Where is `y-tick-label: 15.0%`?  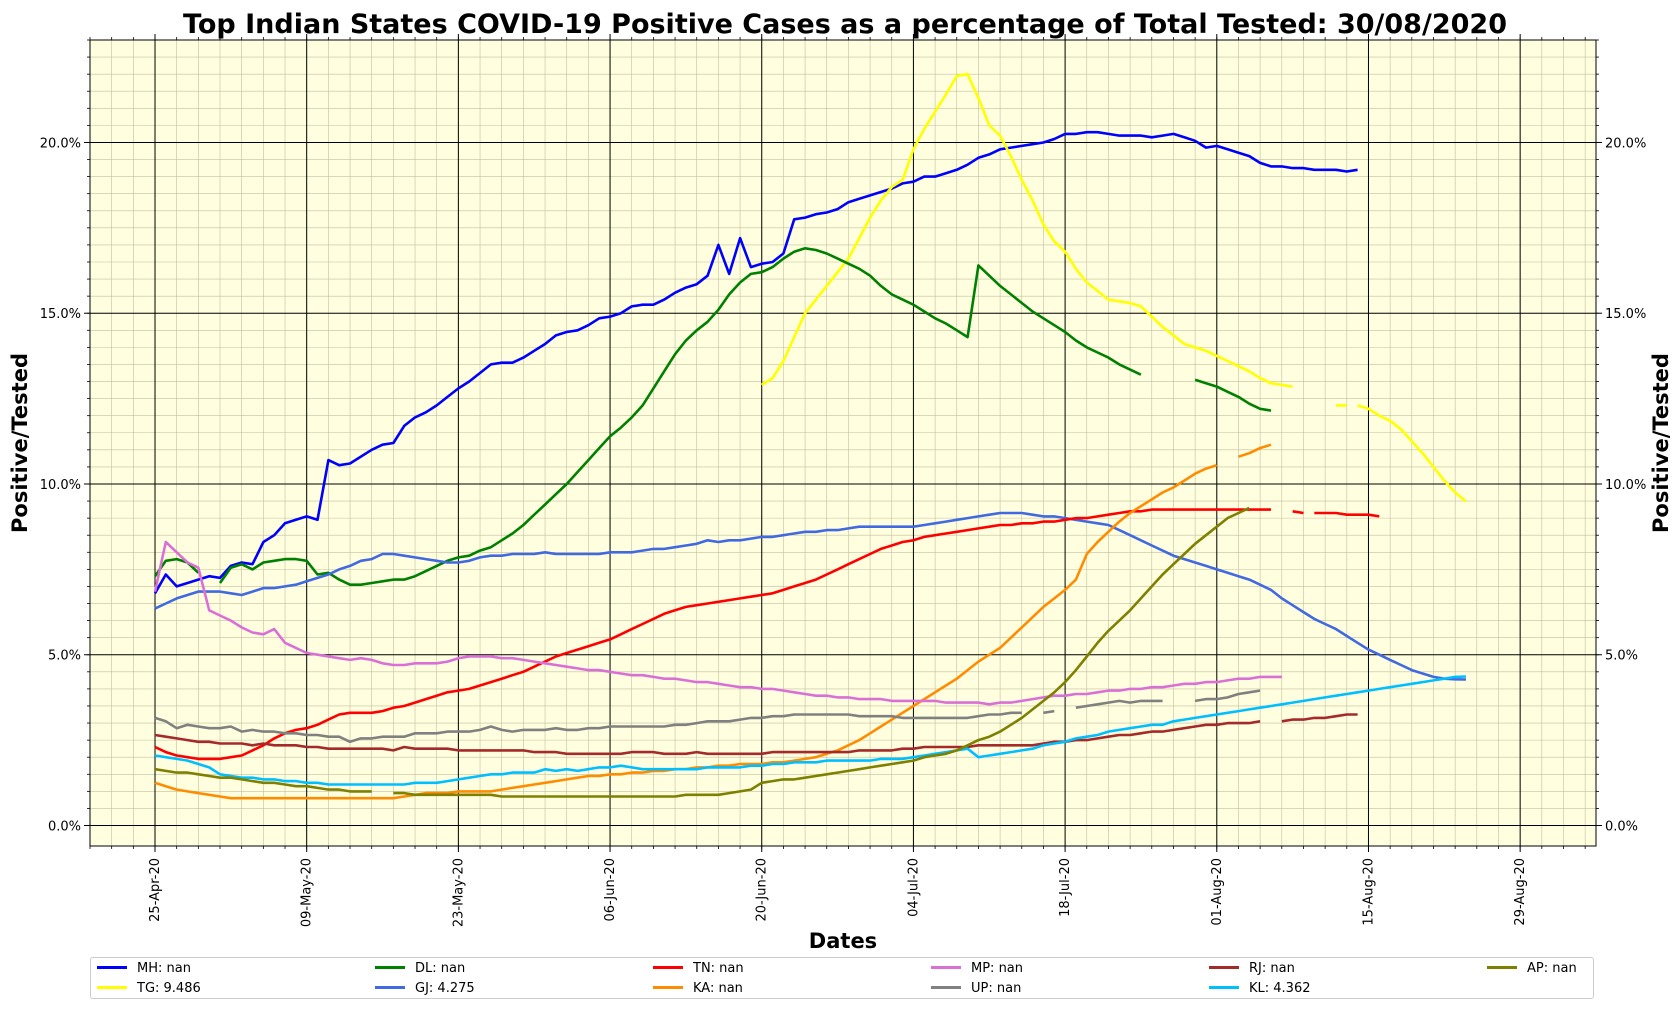 y-tick-label: 15.0% is located at coordinates (60, 314).